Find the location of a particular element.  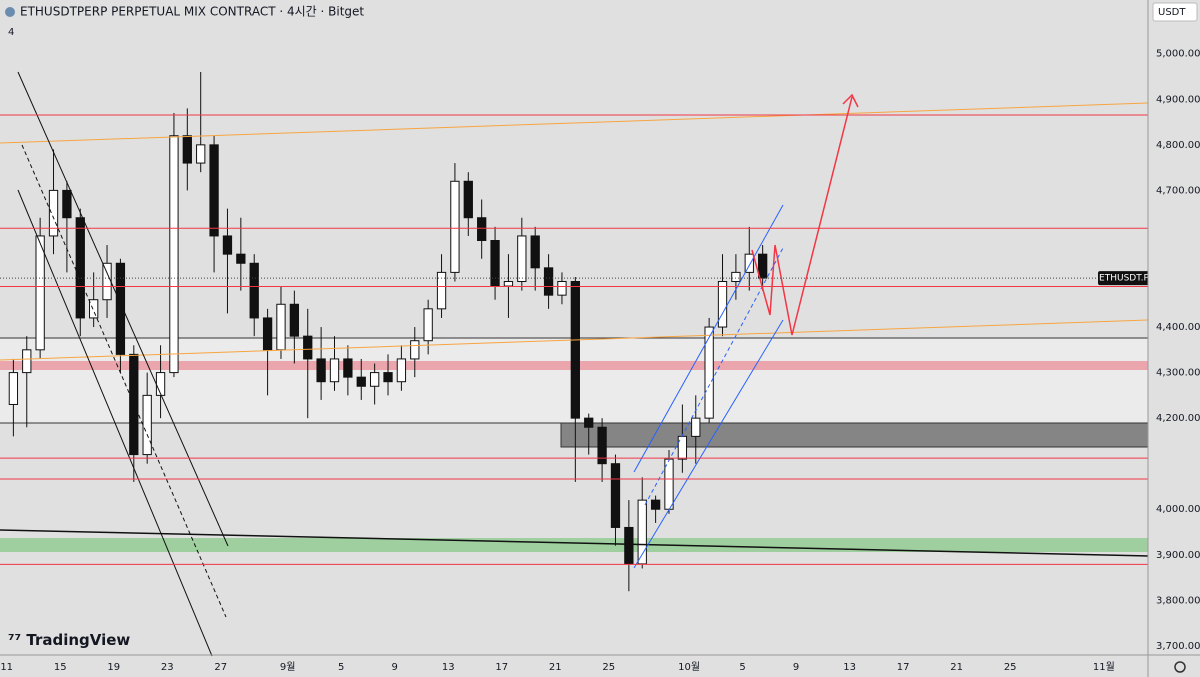

logo: ⁷⁷ TradingView is located at coordinates (69, 640).